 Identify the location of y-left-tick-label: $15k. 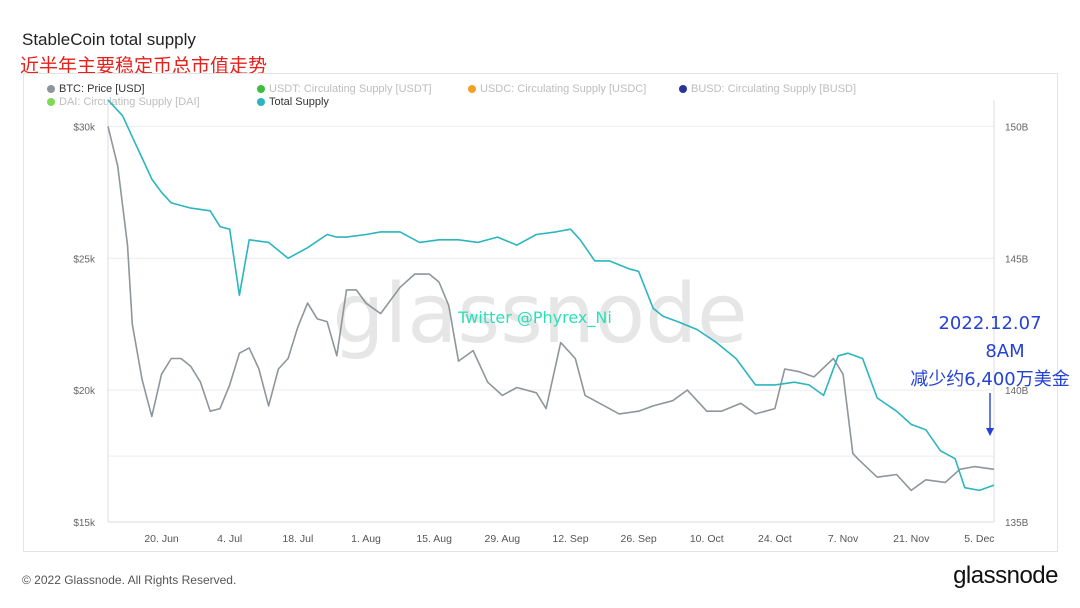
(84, 523).